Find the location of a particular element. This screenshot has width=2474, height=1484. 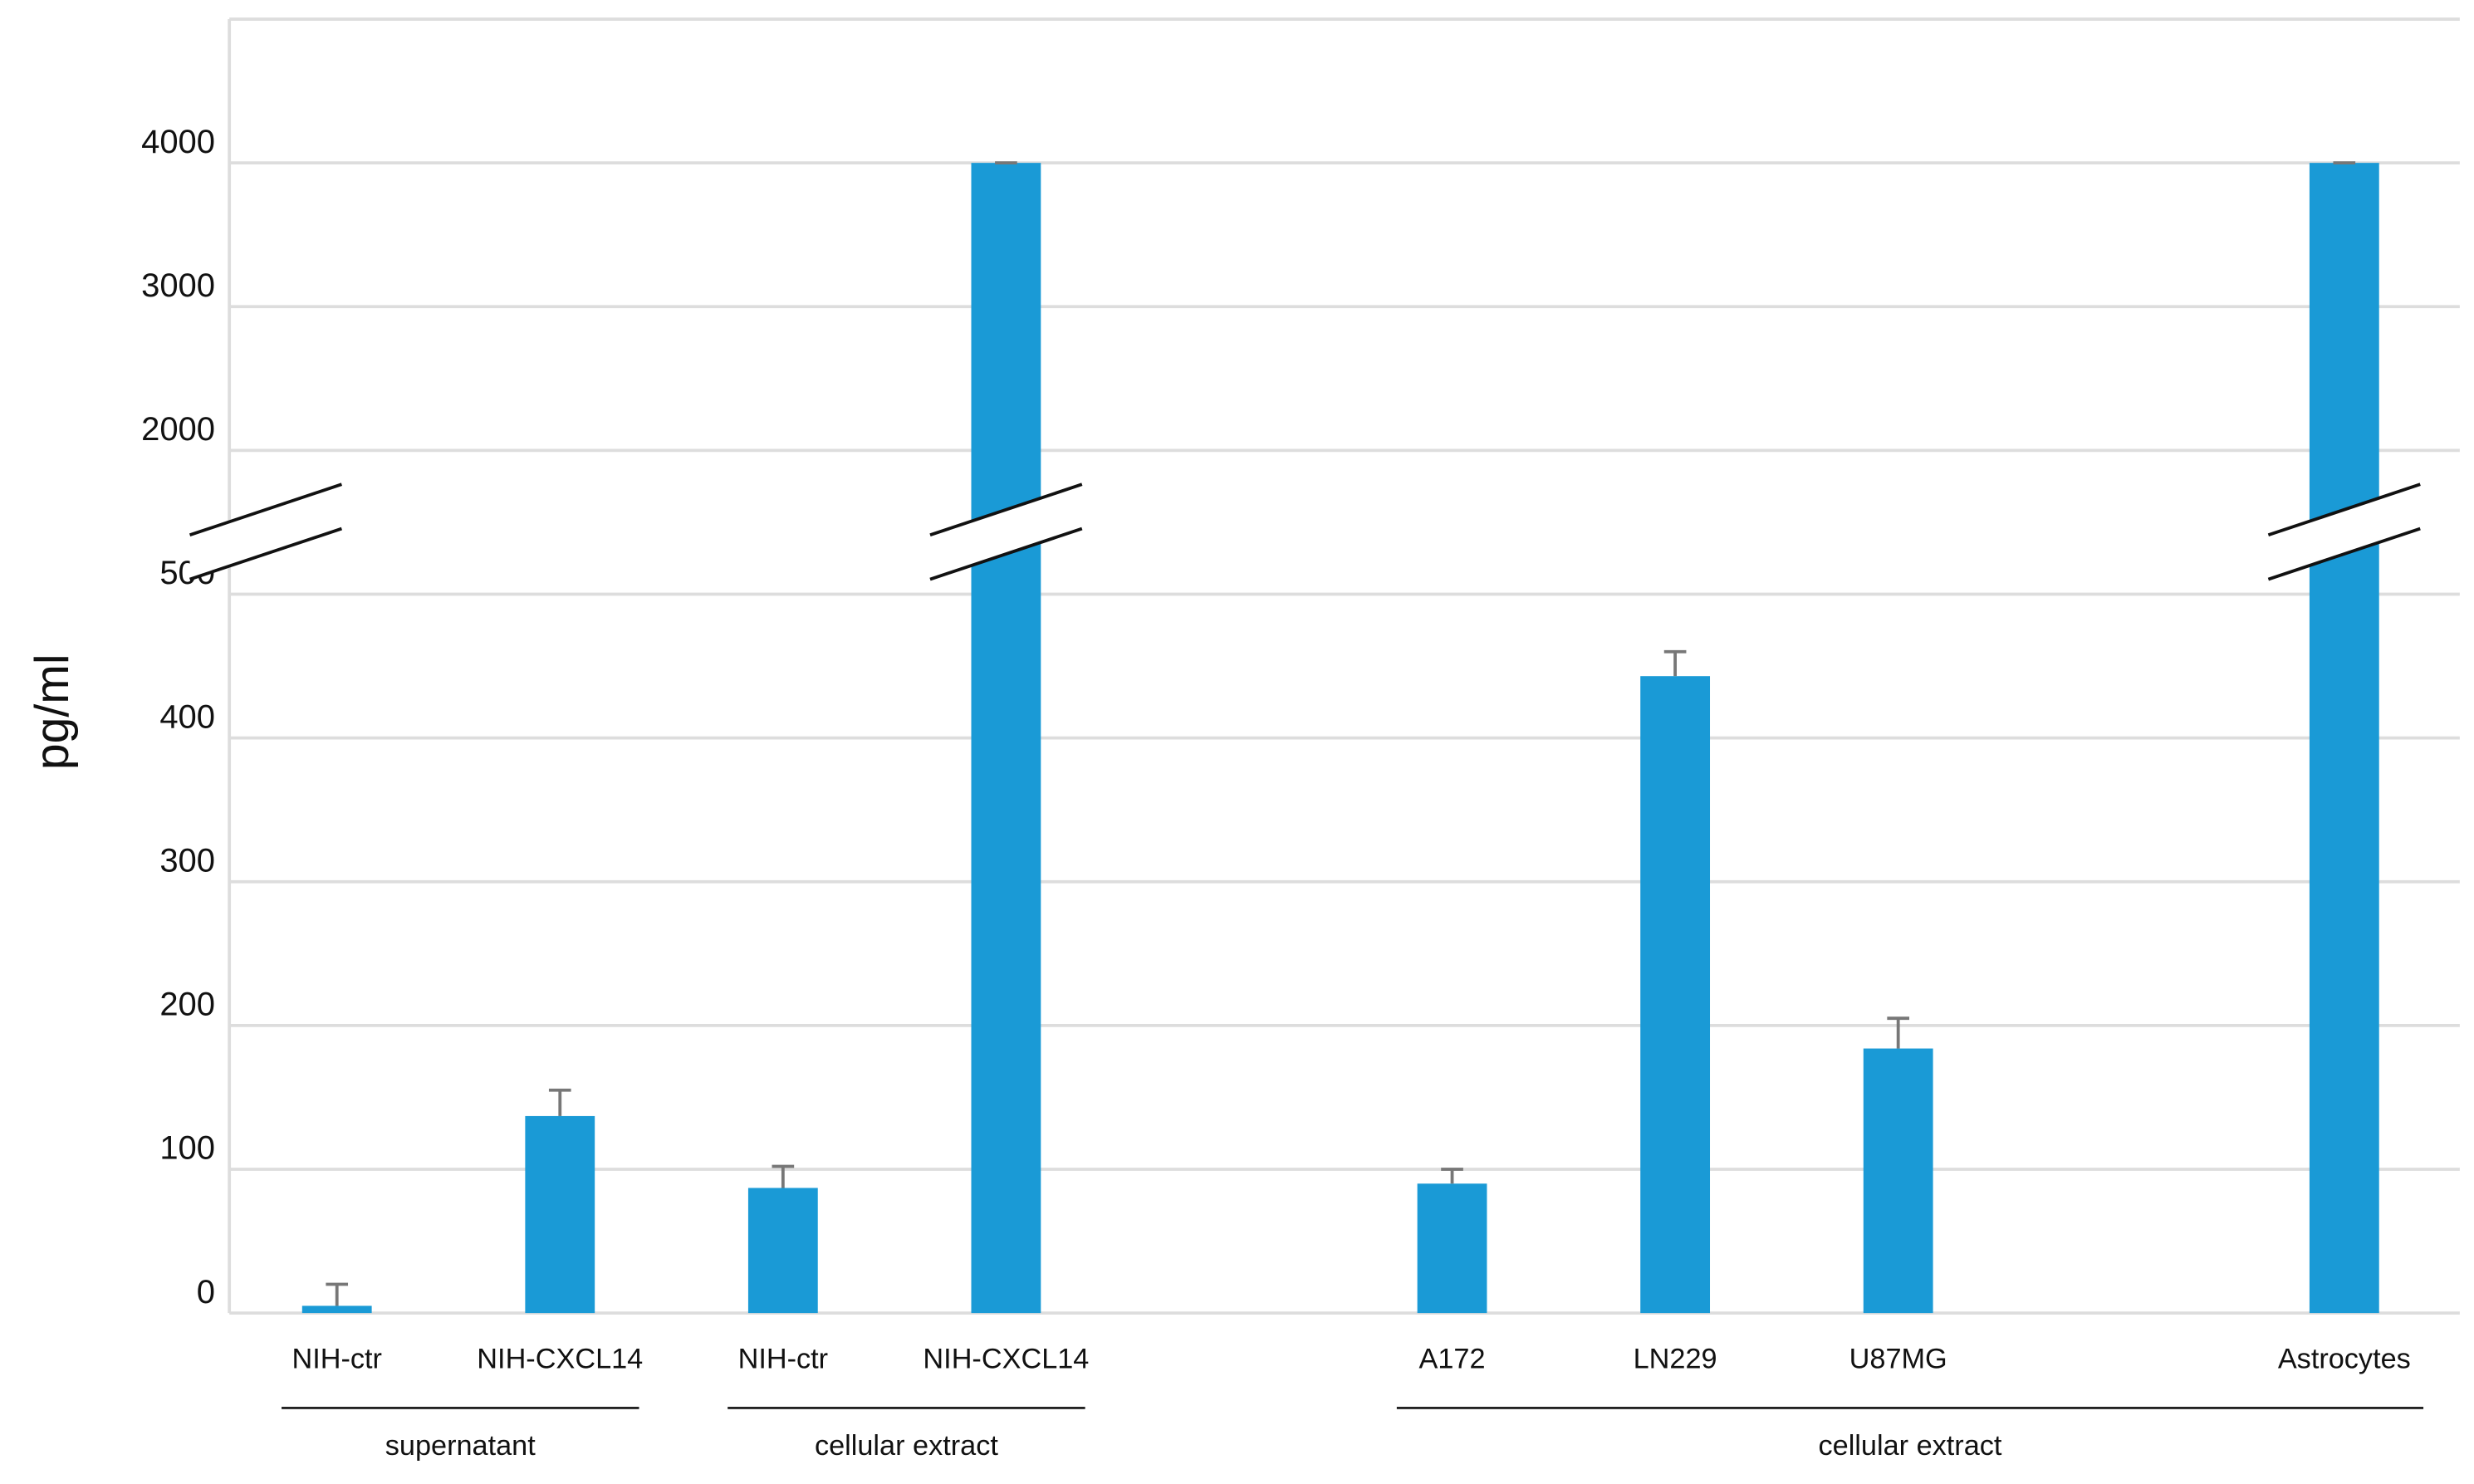

x-tick-label: LN229 is located at coordinates (1675, 1358).